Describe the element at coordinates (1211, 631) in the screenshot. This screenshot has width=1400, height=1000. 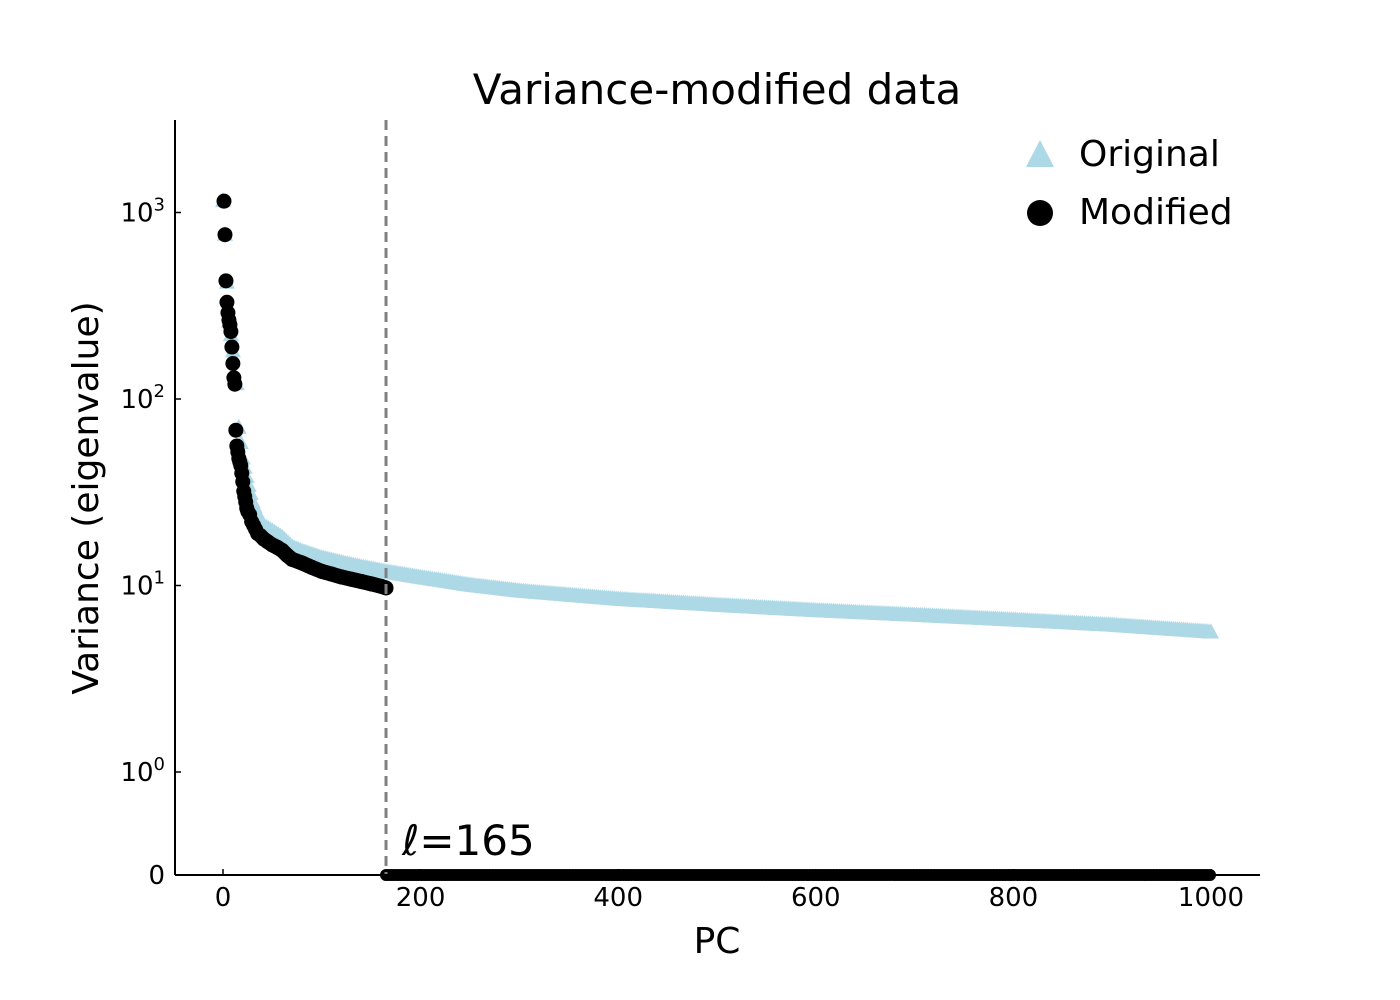
I see `original-point` at that location.